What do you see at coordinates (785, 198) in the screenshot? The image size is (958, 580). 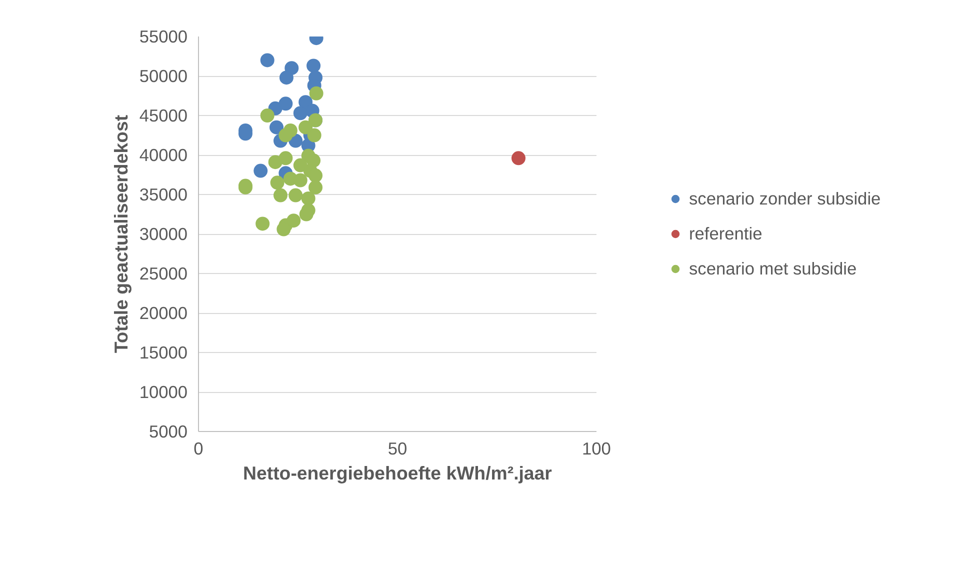 I see `legend-label: scenario zonder subsidie` at bounding box center [785, 198].